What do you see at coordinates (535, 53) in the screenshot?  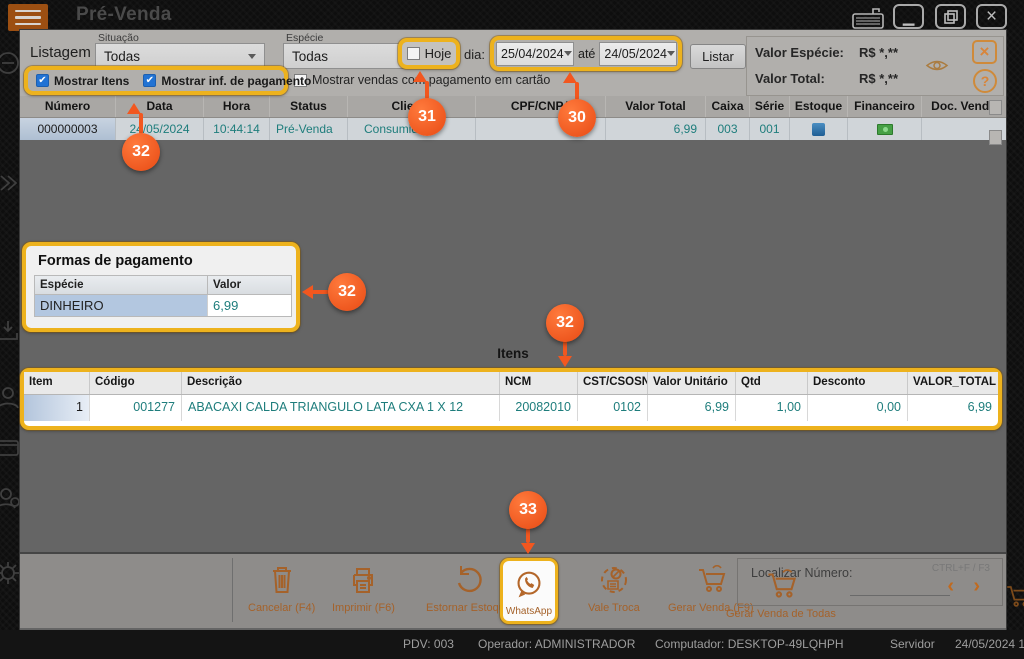 I see `date-from-select: 25/04/2024` at bounding box center [535, 53].